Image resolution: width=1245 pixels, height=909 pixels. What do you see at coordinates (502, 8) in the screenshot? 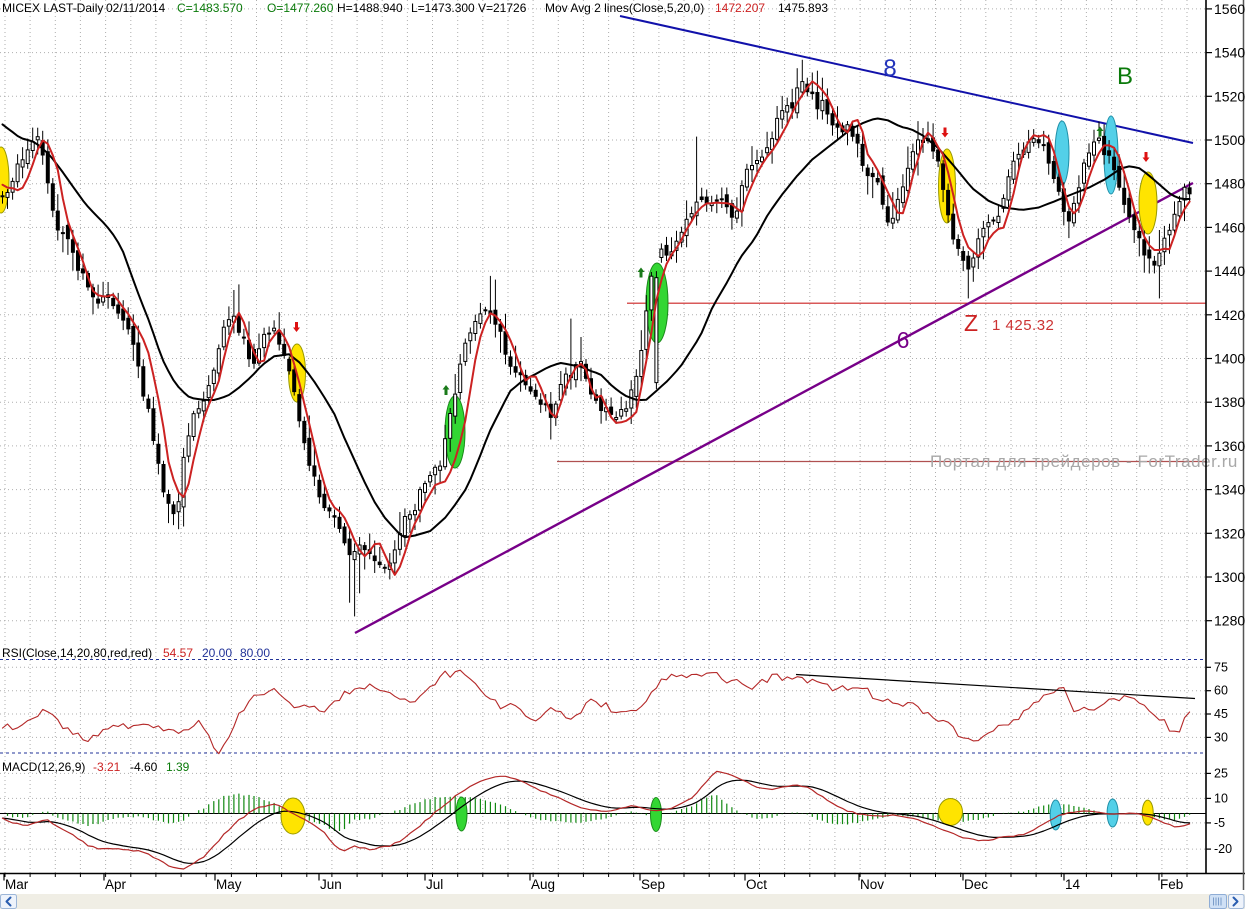
I see `svg-text: V=21726` at bounding box center [502, 8].